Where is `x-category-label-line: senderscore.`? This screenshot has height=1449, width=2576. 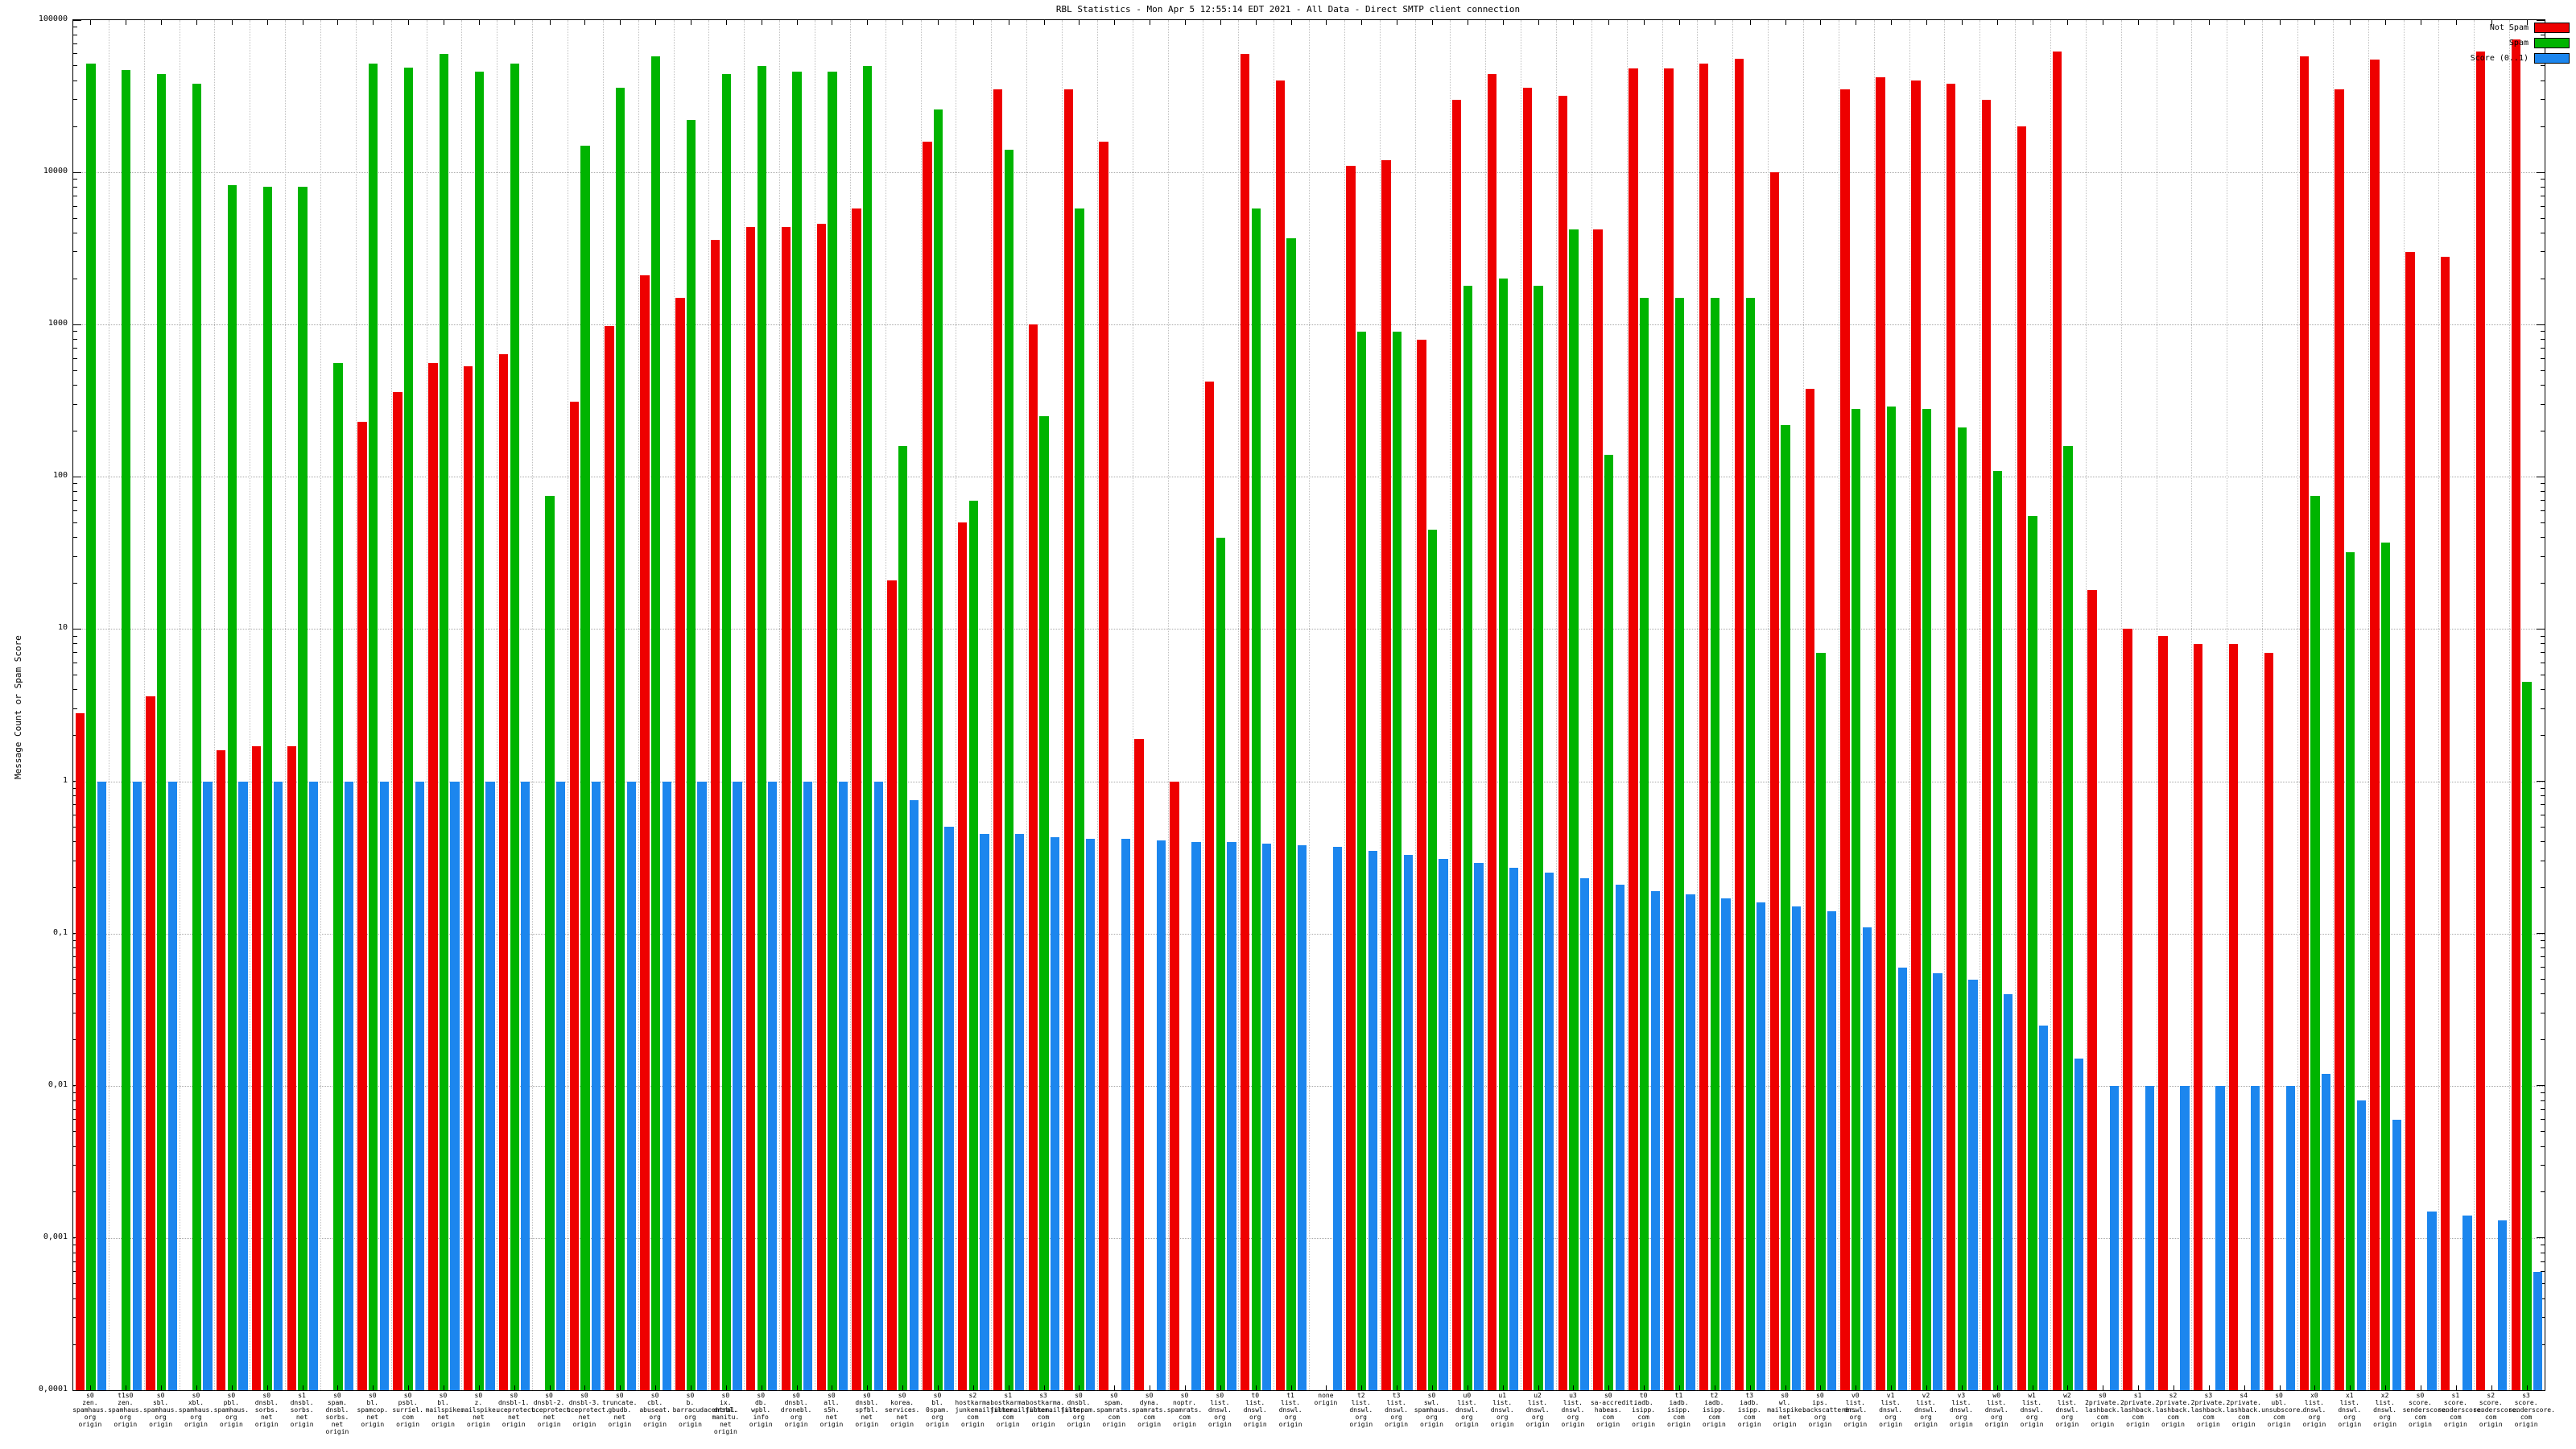
x-category-label-line: senderscore. is located at coordinates (2461, 1410).